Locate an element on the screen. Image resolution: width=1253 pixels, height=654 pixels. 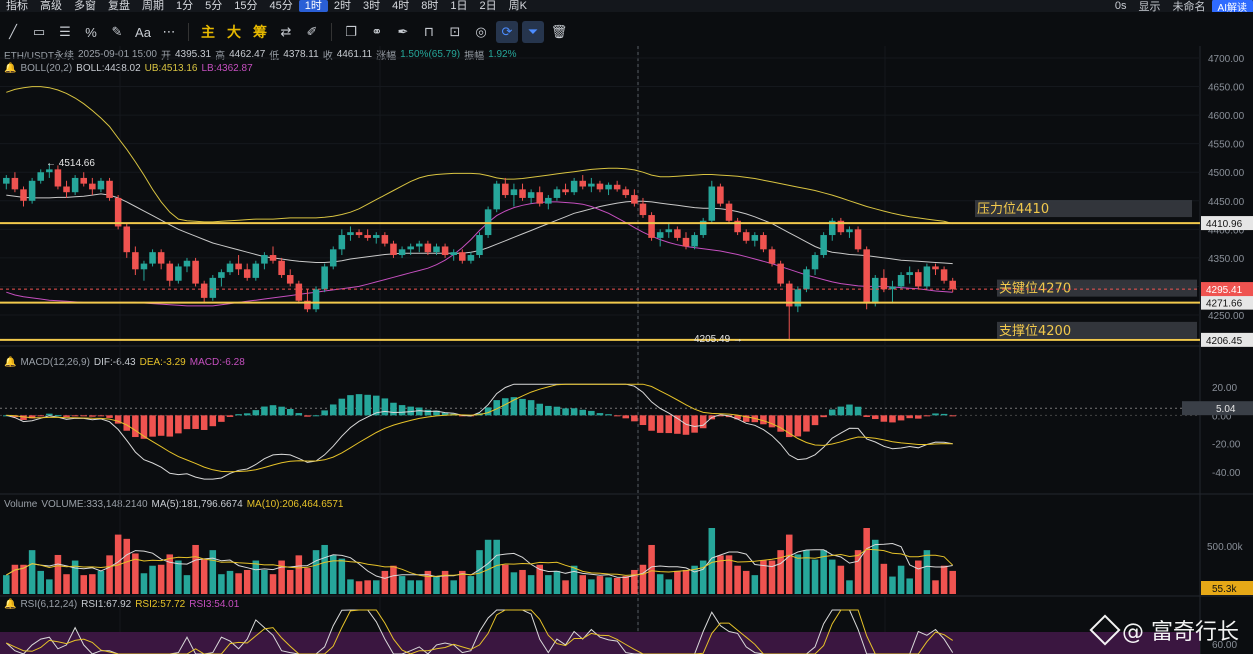
amp-label: 振幅 is located at coordinates (474, 56).